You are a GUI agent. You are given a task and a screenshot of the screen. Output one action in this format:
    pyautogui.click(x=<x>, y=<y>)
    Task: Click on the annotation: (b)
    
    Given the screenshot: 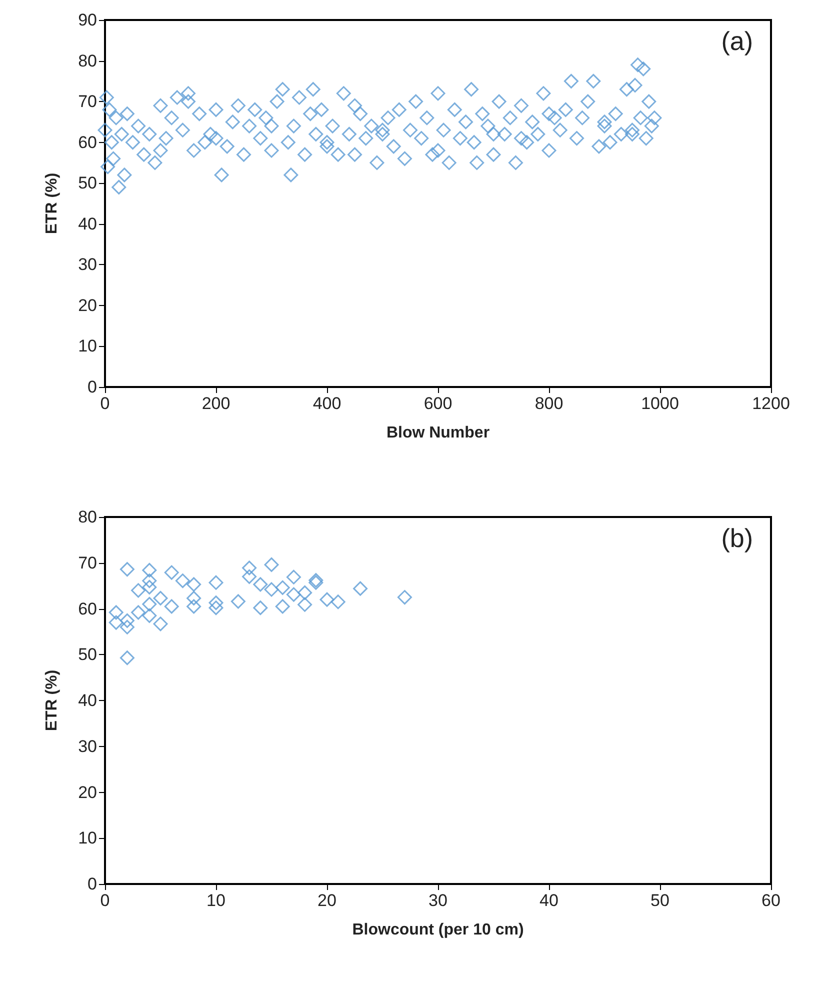 What is the action you would take?
    pyautogui.click(x=737, y=538)
    